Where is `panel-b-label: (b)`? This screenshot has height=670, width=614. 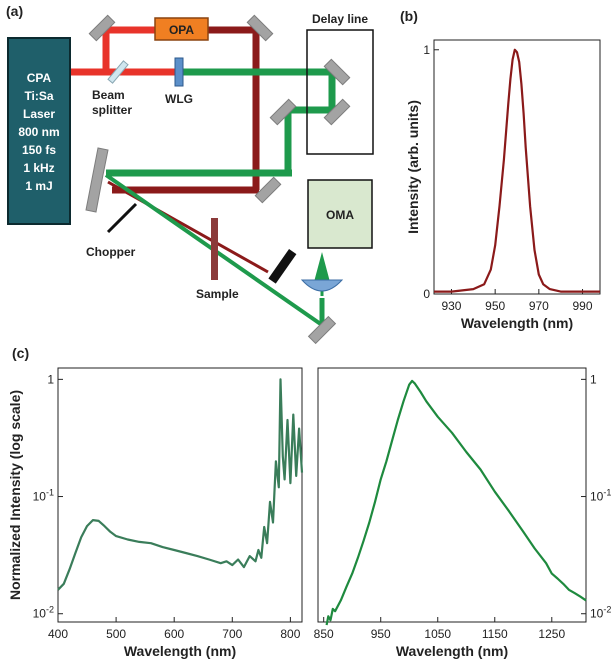 panel-b-label: (b) is located at coordinates (409, 16).